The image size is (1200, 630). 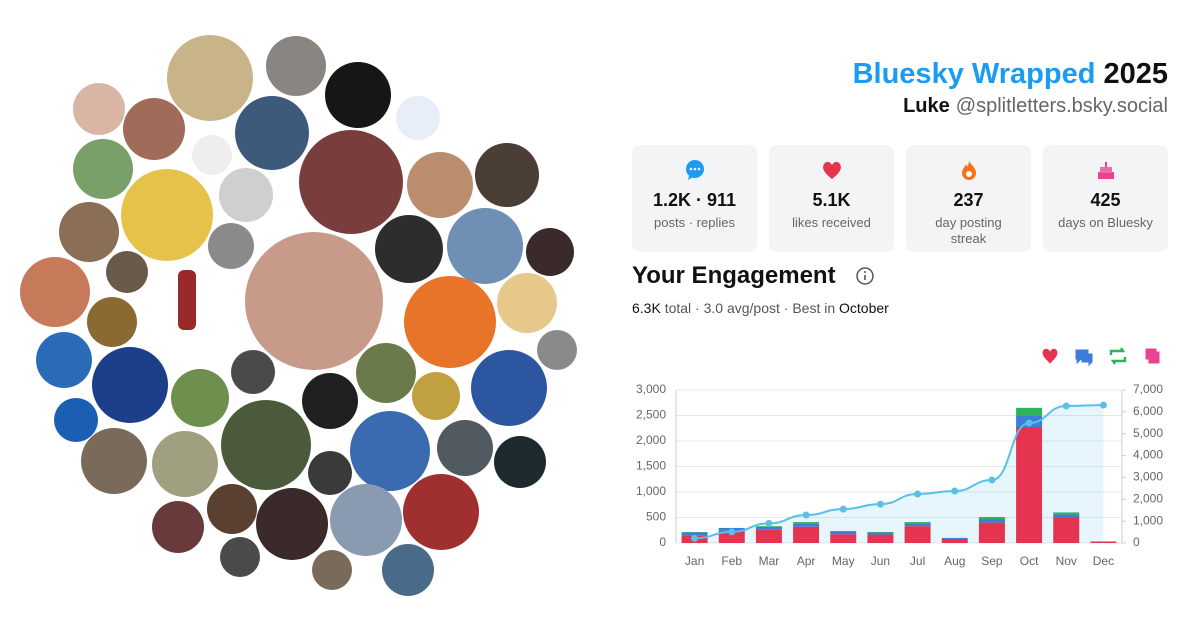 I want to click on y2-tick-label: 2,000, so click(x=1148, y=498).